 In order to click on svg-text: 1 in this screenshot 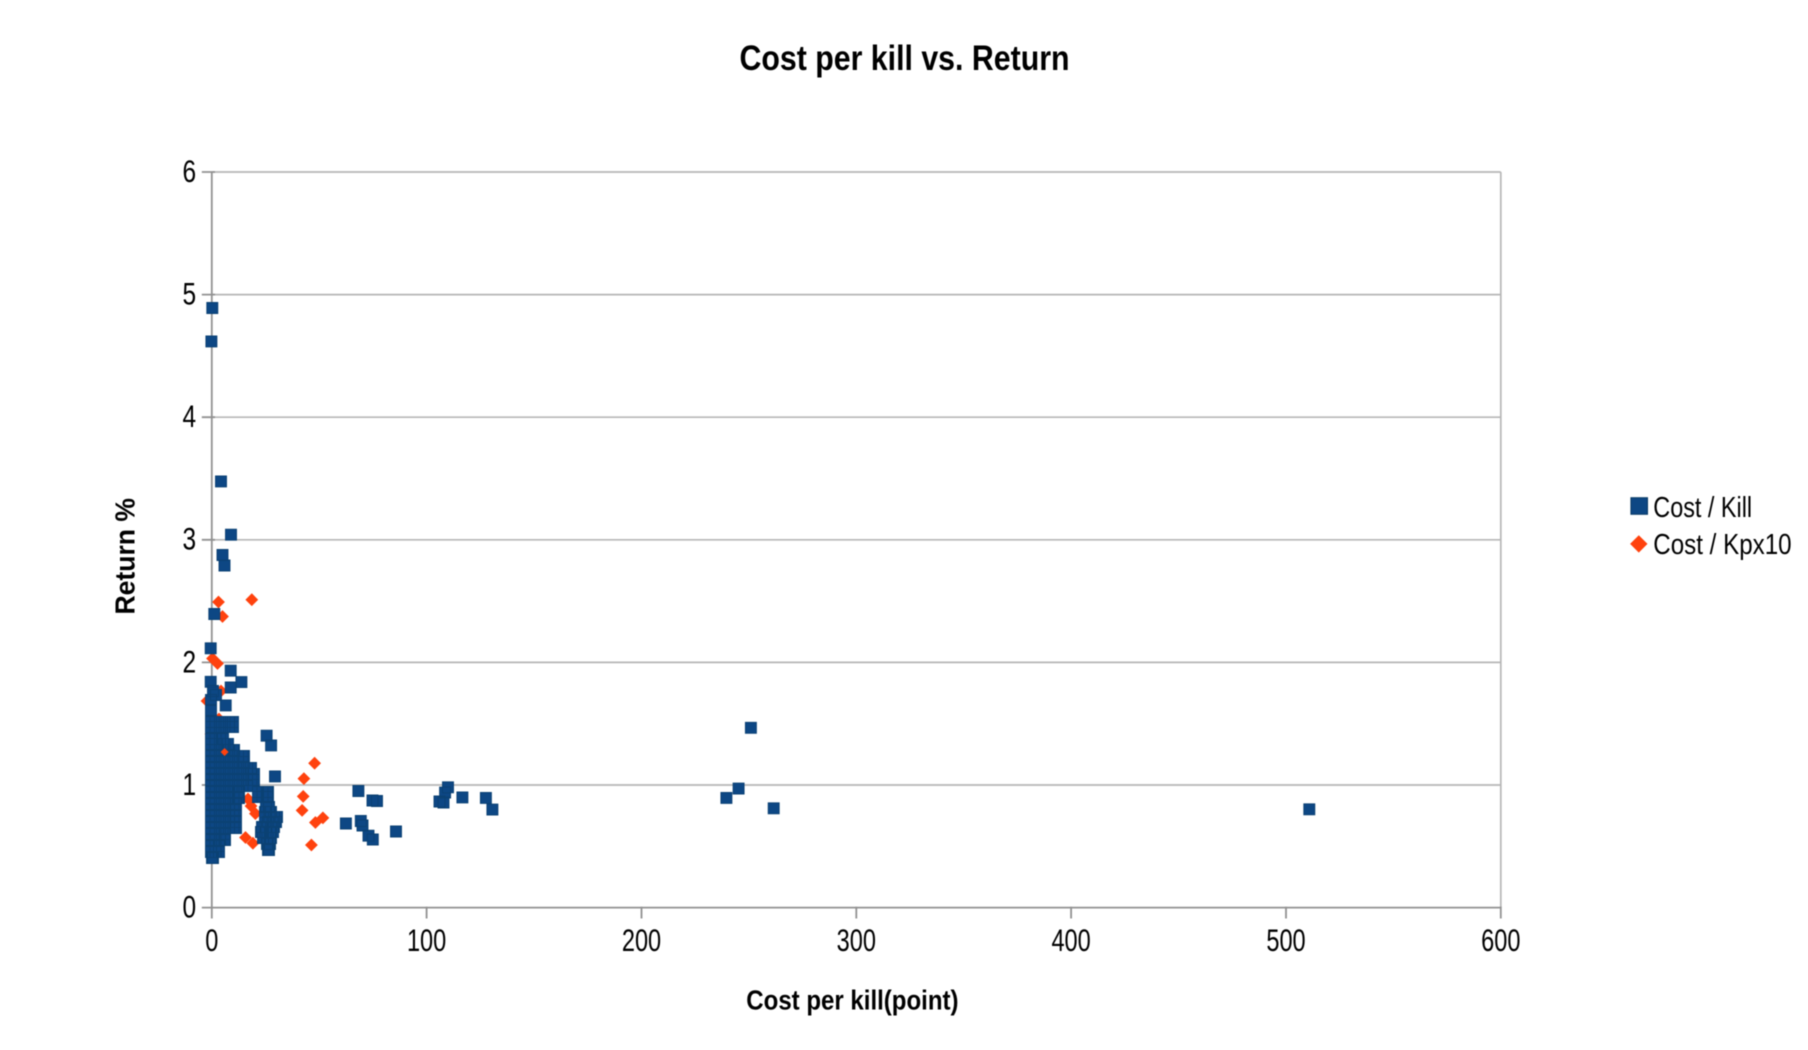, I will do `click(190, 784)`.